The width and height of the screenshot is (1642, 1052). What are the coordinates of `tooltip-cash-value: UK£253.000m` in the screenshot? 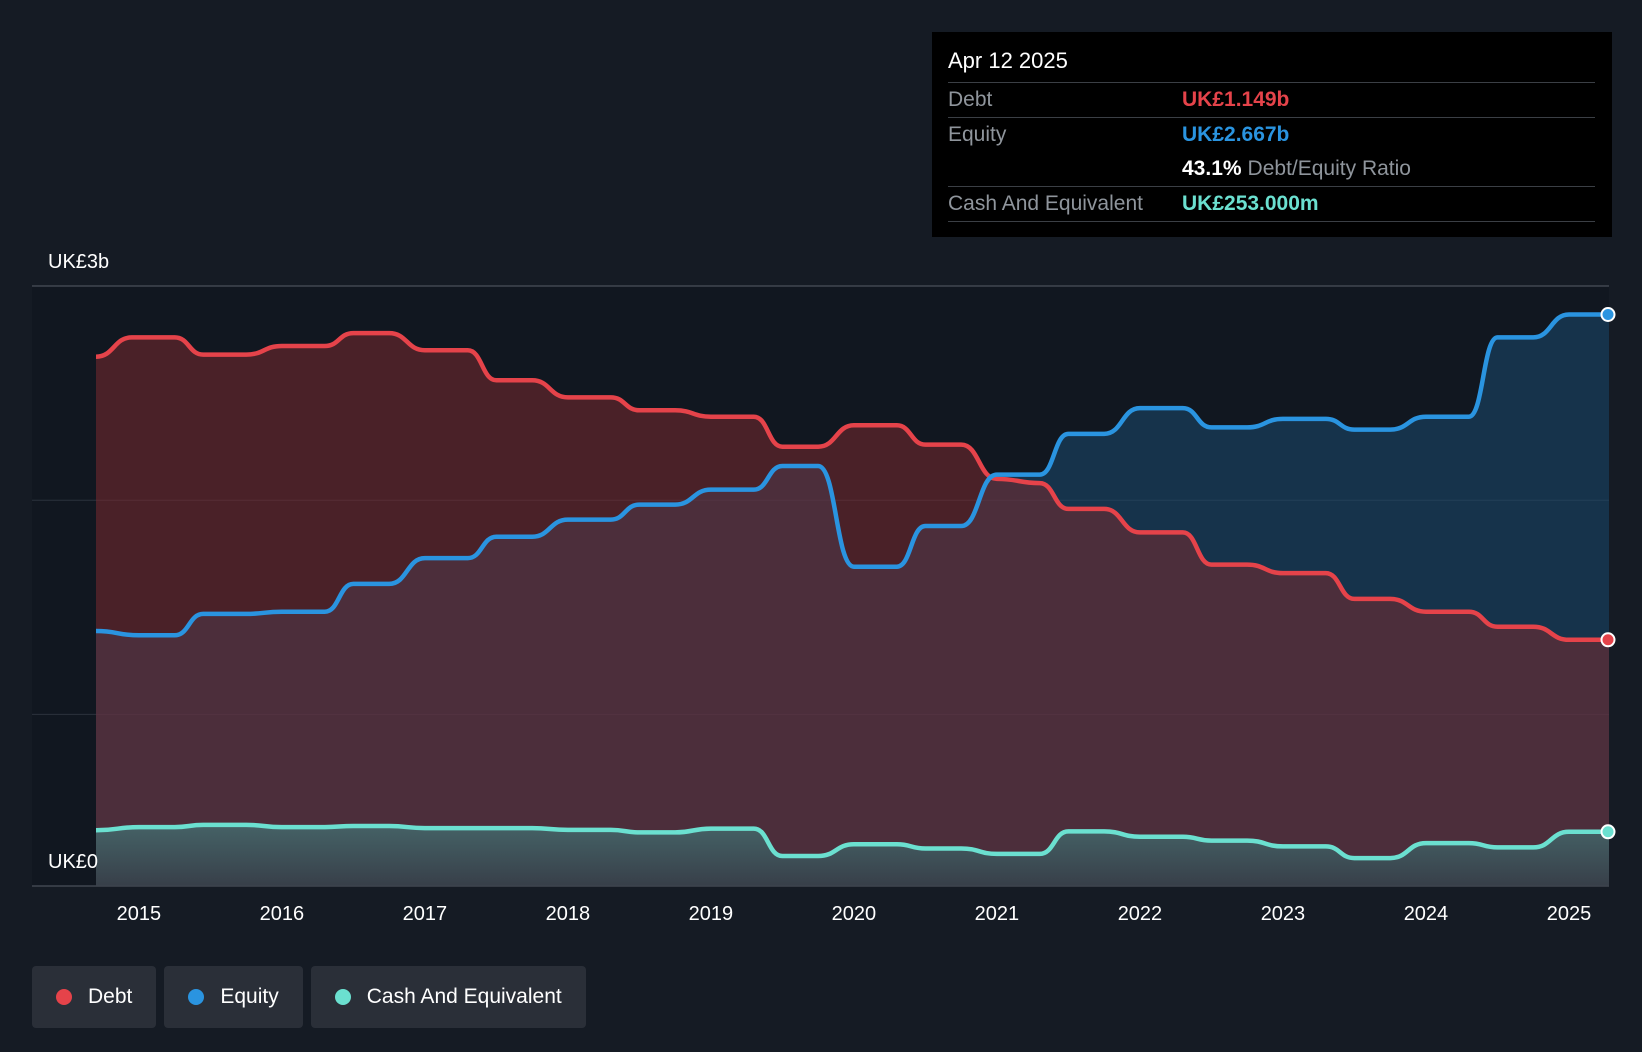 It's located at (1250, 203).